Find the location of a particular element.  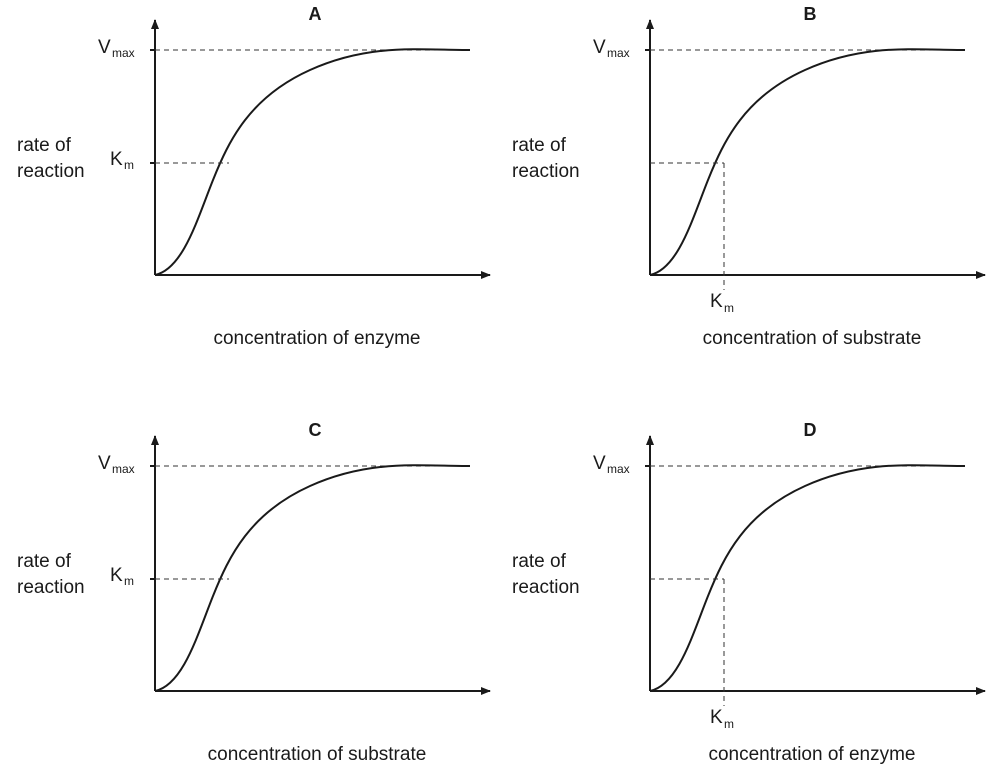

panel-letter: C is located at coordinates (315, 430).